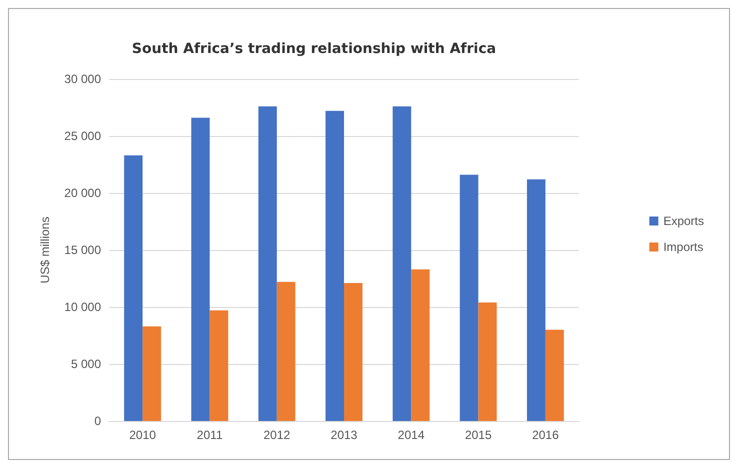 The height and width of the screenshot is (466, 737). What do you see at coordinates (142, 435) in the screenshot?
I see `x-tick-label: 2010` at bounding box center [142, 435].